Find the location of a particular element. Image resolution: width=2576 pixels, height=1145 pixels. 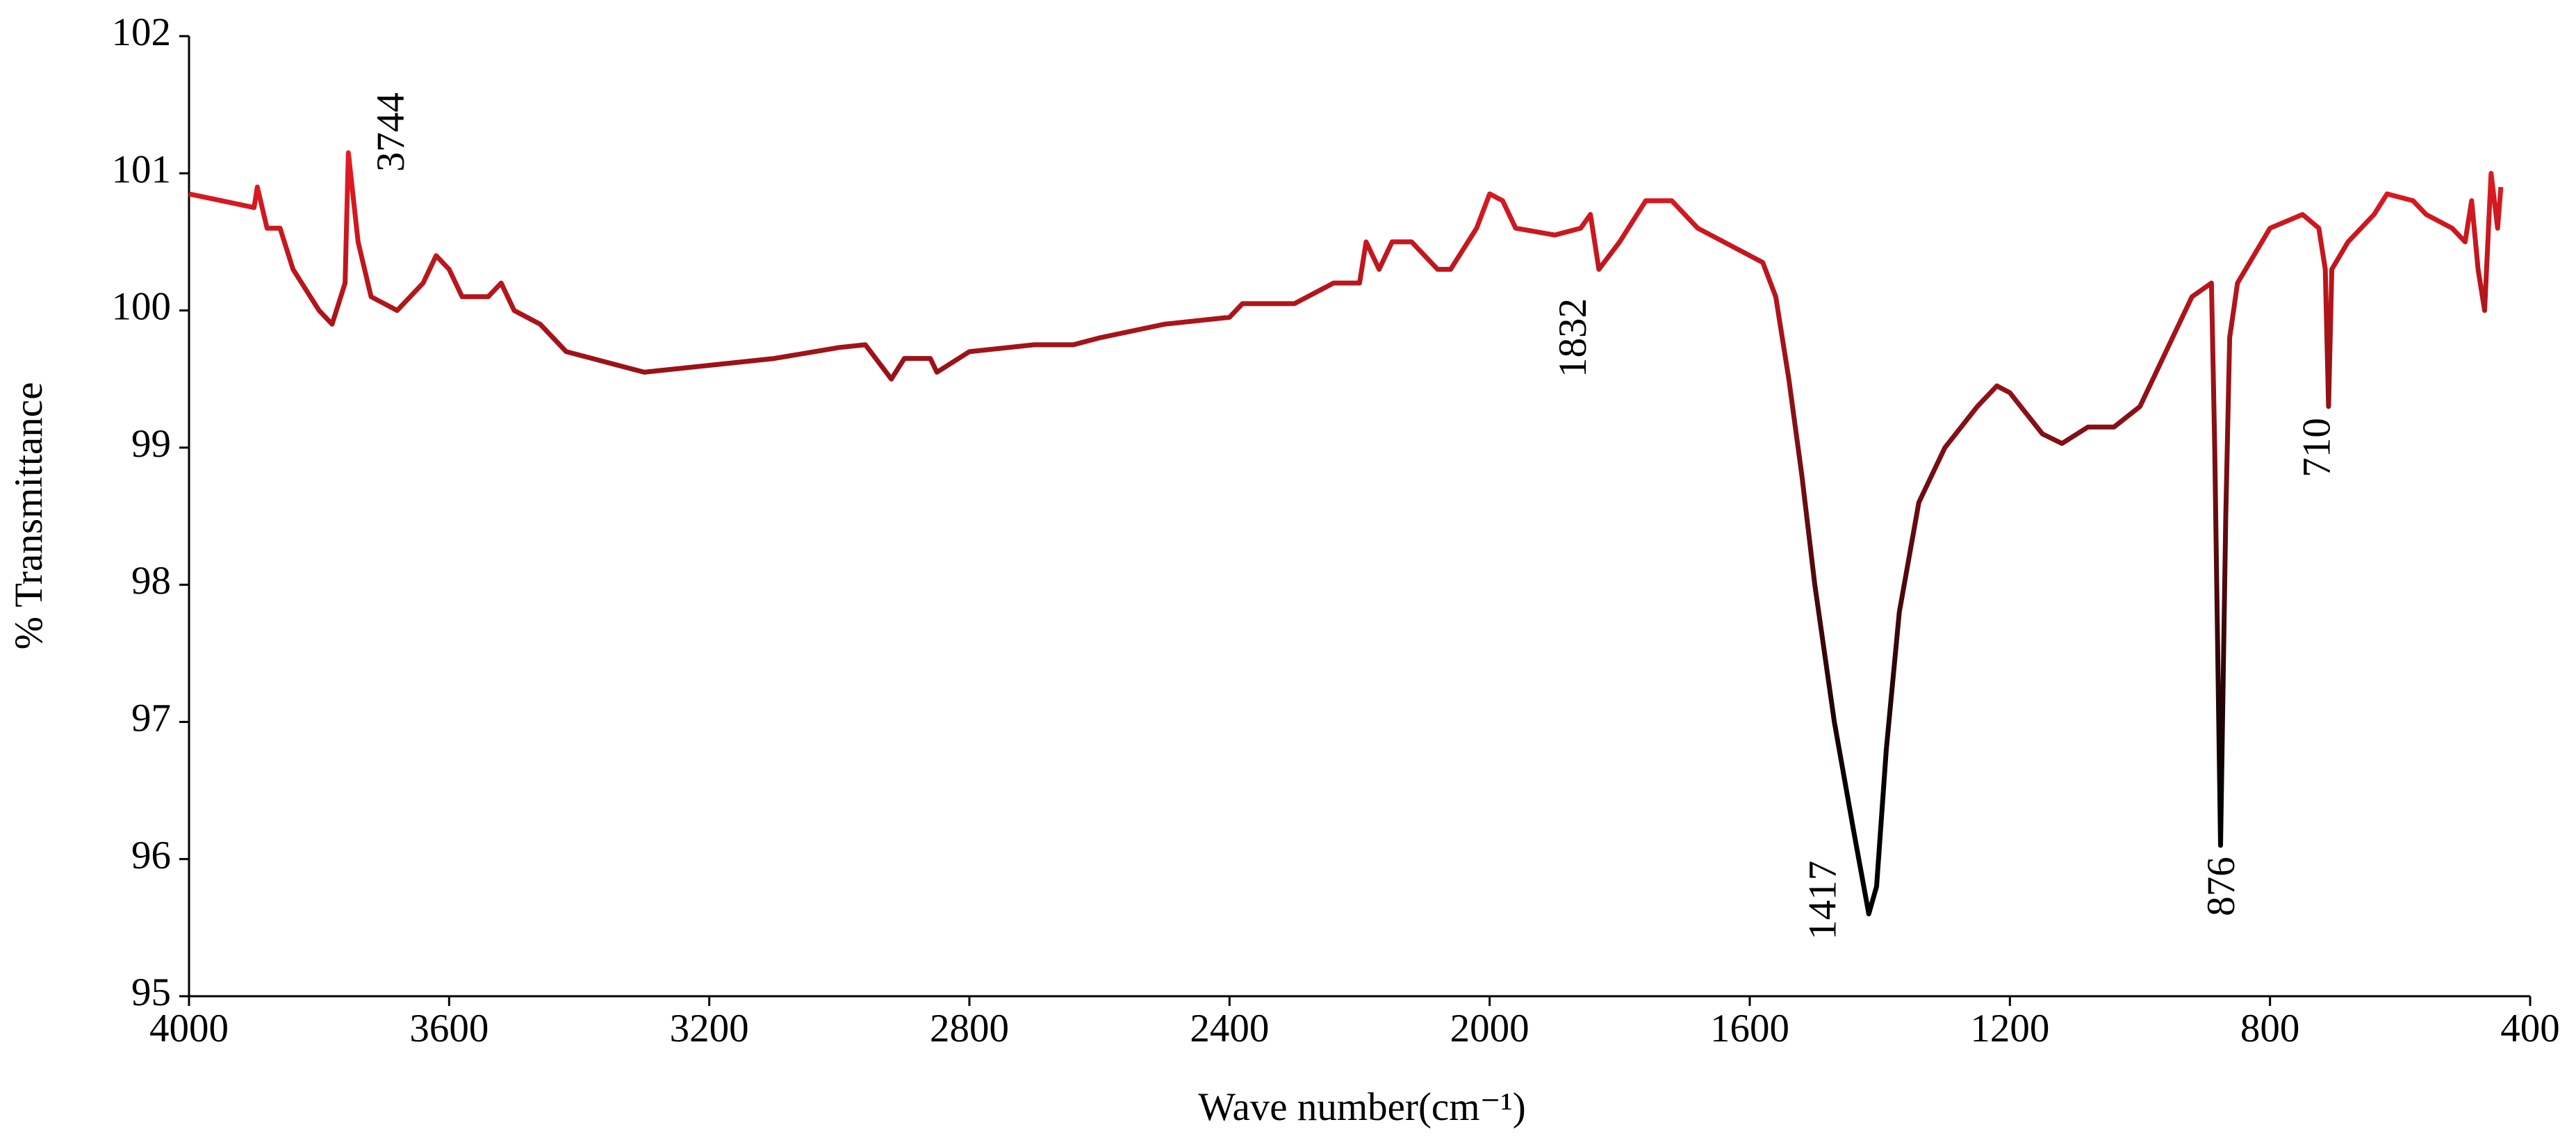

y-tick-label: 95 is located at coordinates (151, 992).